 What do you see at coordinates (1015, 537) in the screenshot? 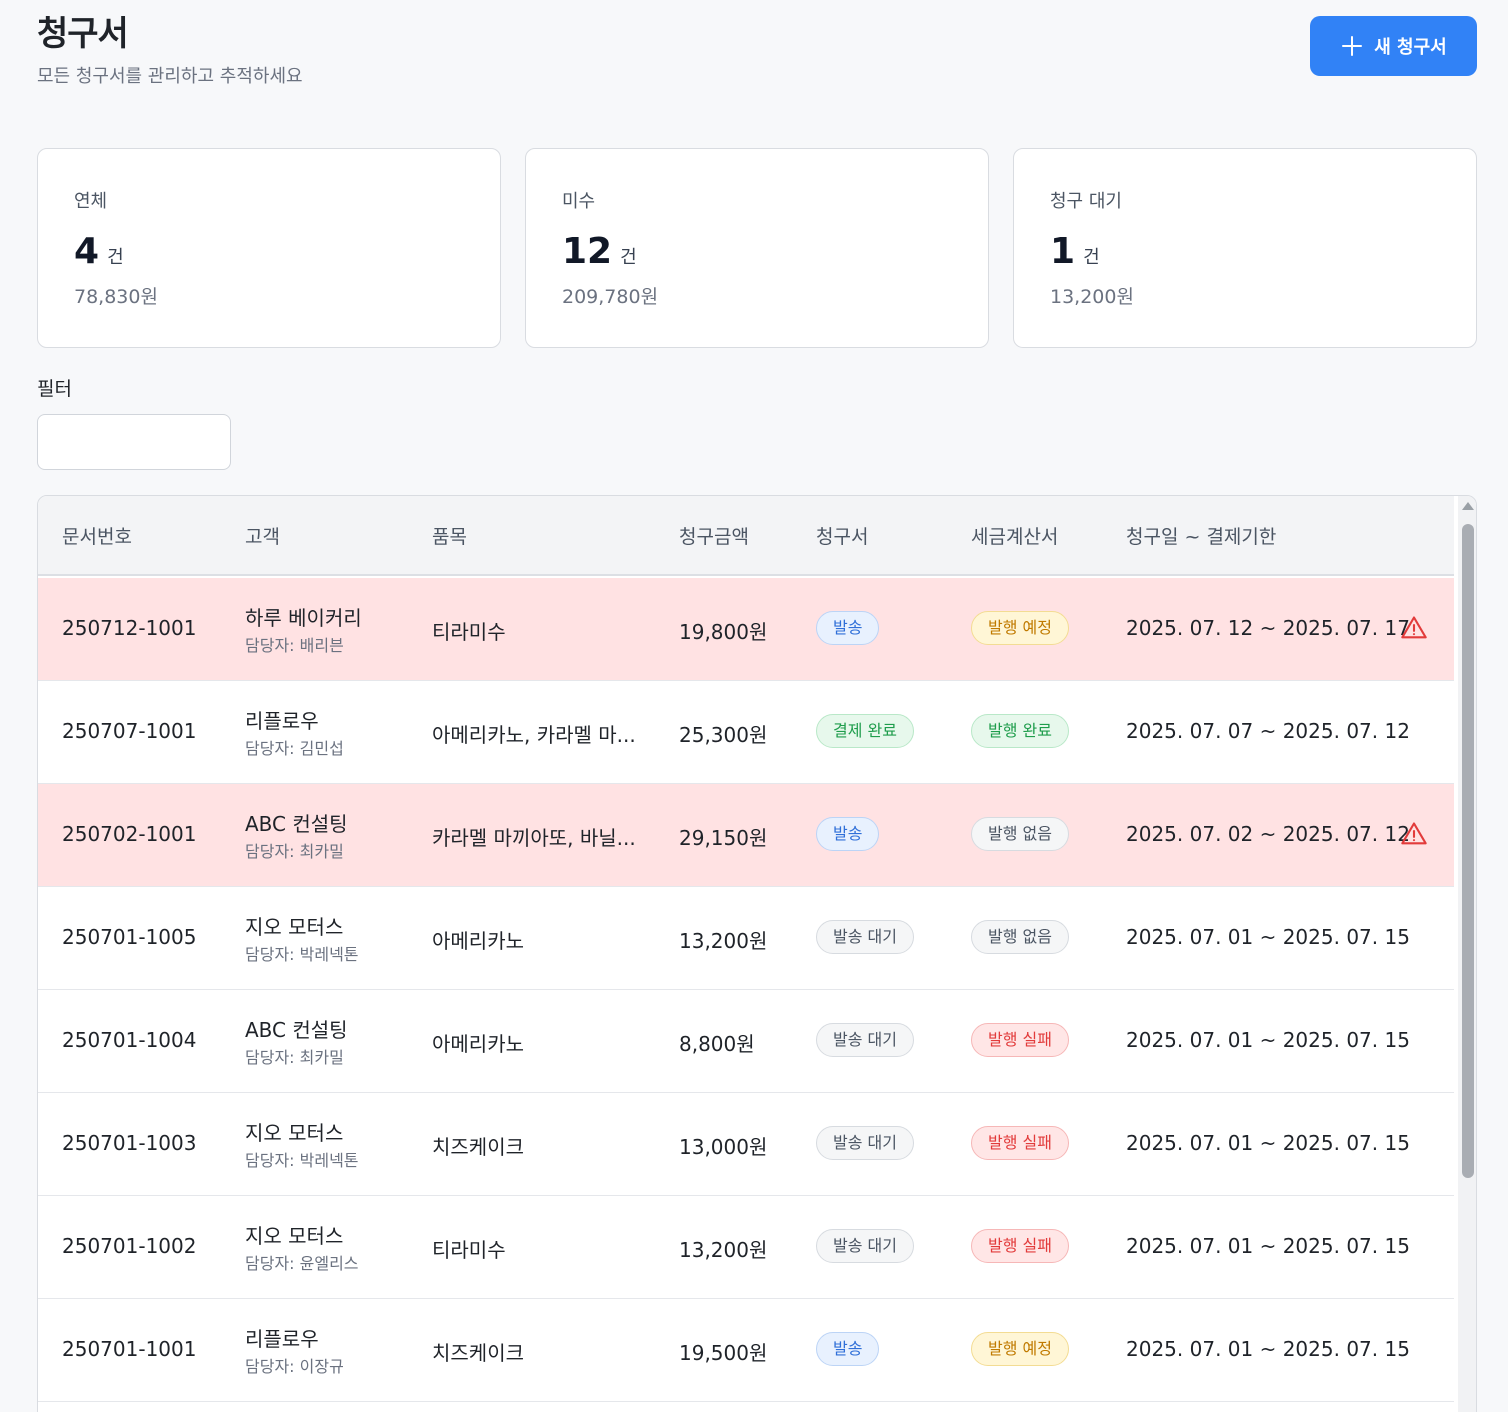
I see `column-header-tax-invoice: 세금계산서` at bounding box center [1015, 537].